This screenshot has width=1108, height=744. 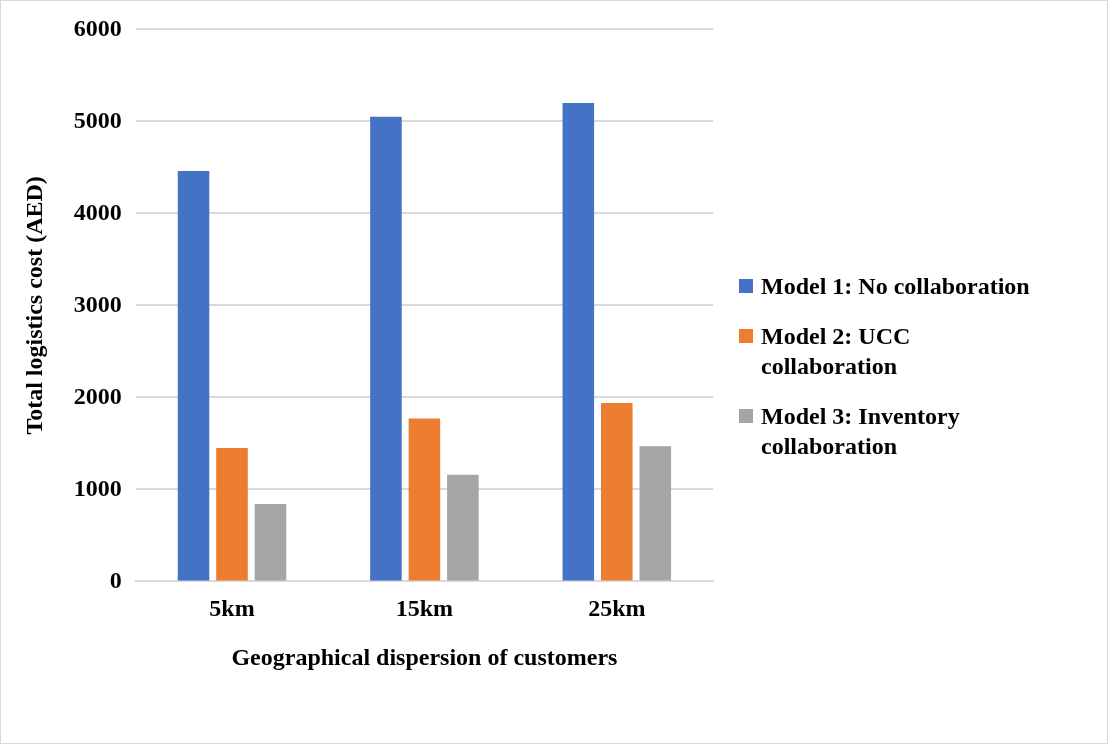 I want to click on x-tick-label: 5km, so click(x=232, y=608).